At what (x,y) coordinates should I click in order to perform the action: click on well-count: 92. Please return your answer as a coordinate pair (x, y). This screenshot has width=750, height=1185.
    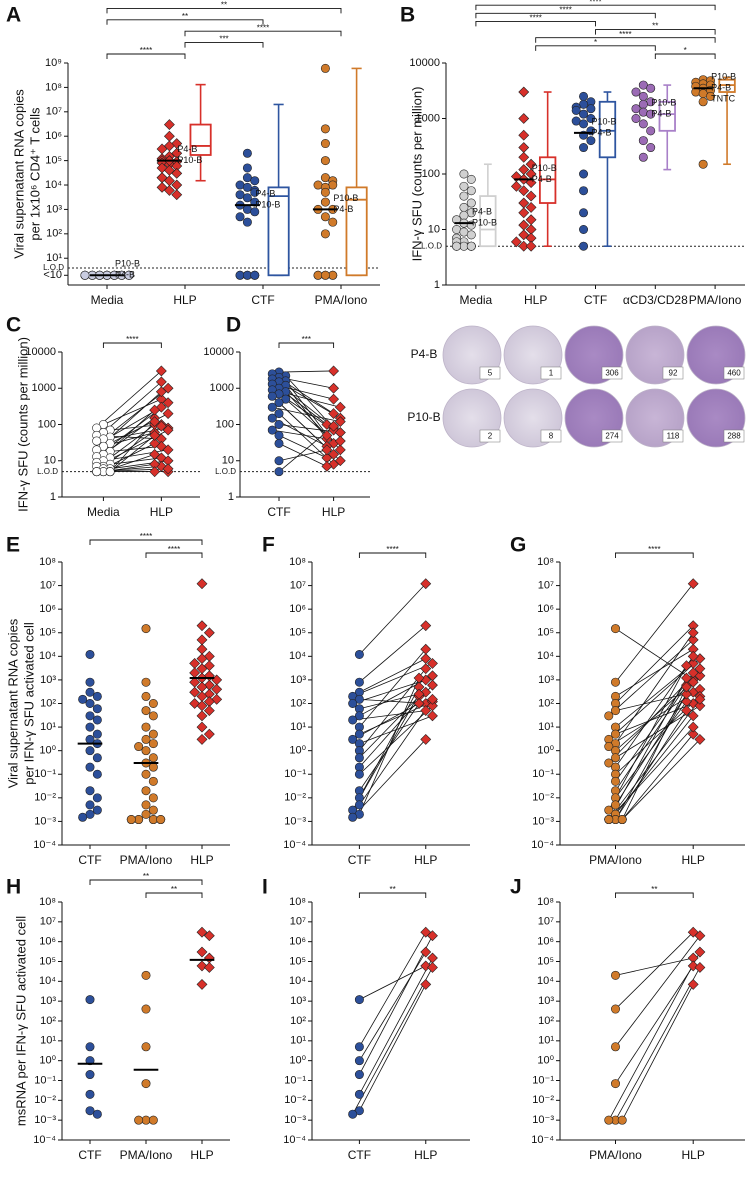
    Looking at the image, I should click on (673, 373).